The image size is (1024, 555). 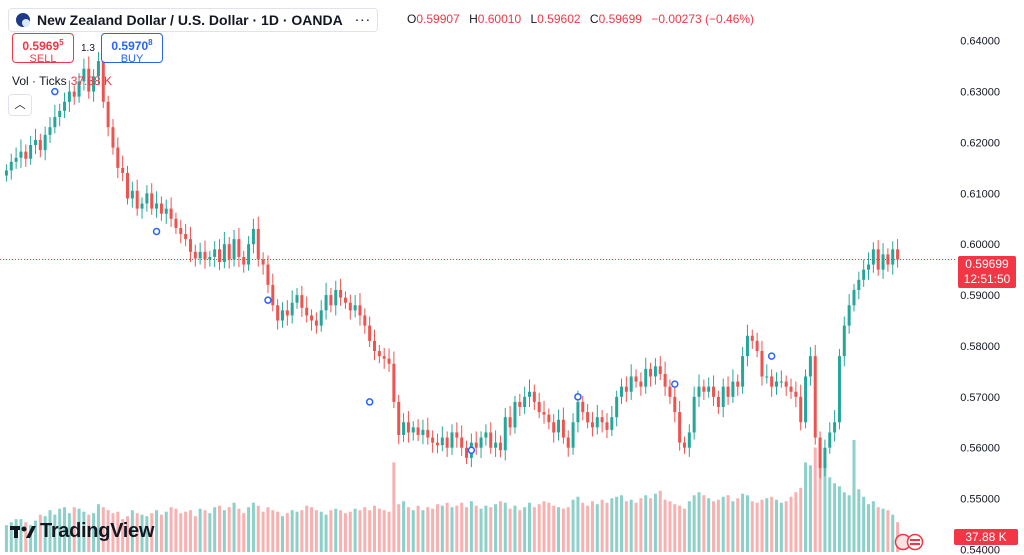 I want to click on volume-label: Vol · Ticks, so click(x=39, y=81).